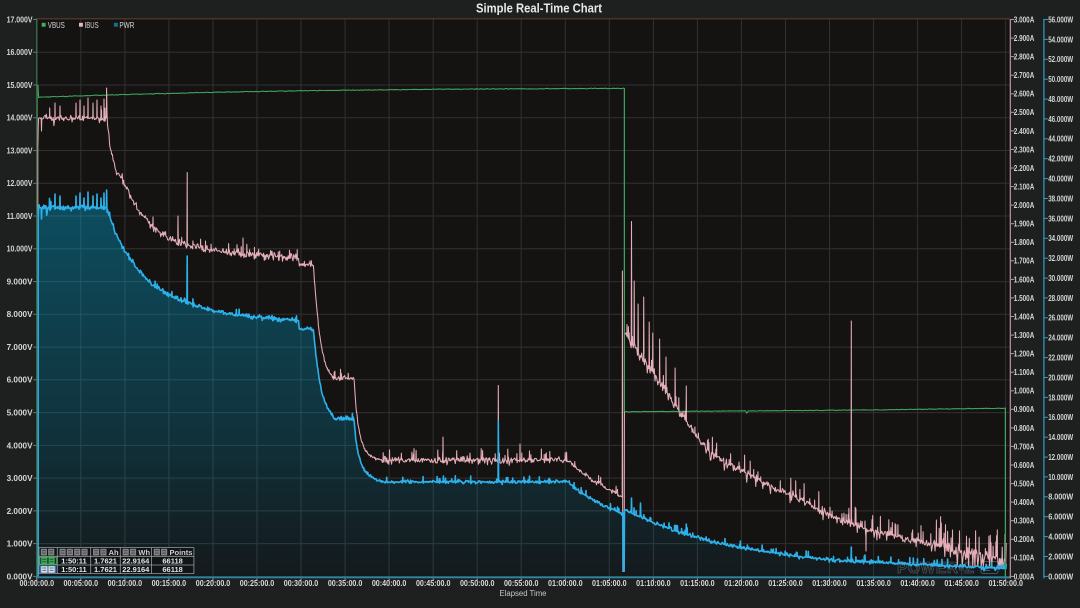  Describe the element at coordinates (1060, 537) in the screenshot. I see `svg-text: 4.000W` at that location.